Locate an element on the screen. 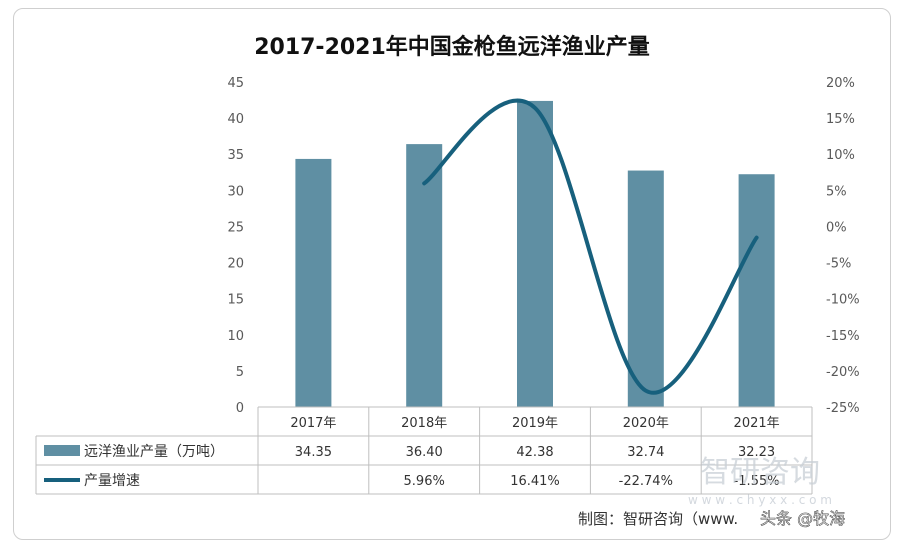 The width and height of the screenshot is (903, 544). line-data-label: -22.74% is located at coordinates (646, 481).